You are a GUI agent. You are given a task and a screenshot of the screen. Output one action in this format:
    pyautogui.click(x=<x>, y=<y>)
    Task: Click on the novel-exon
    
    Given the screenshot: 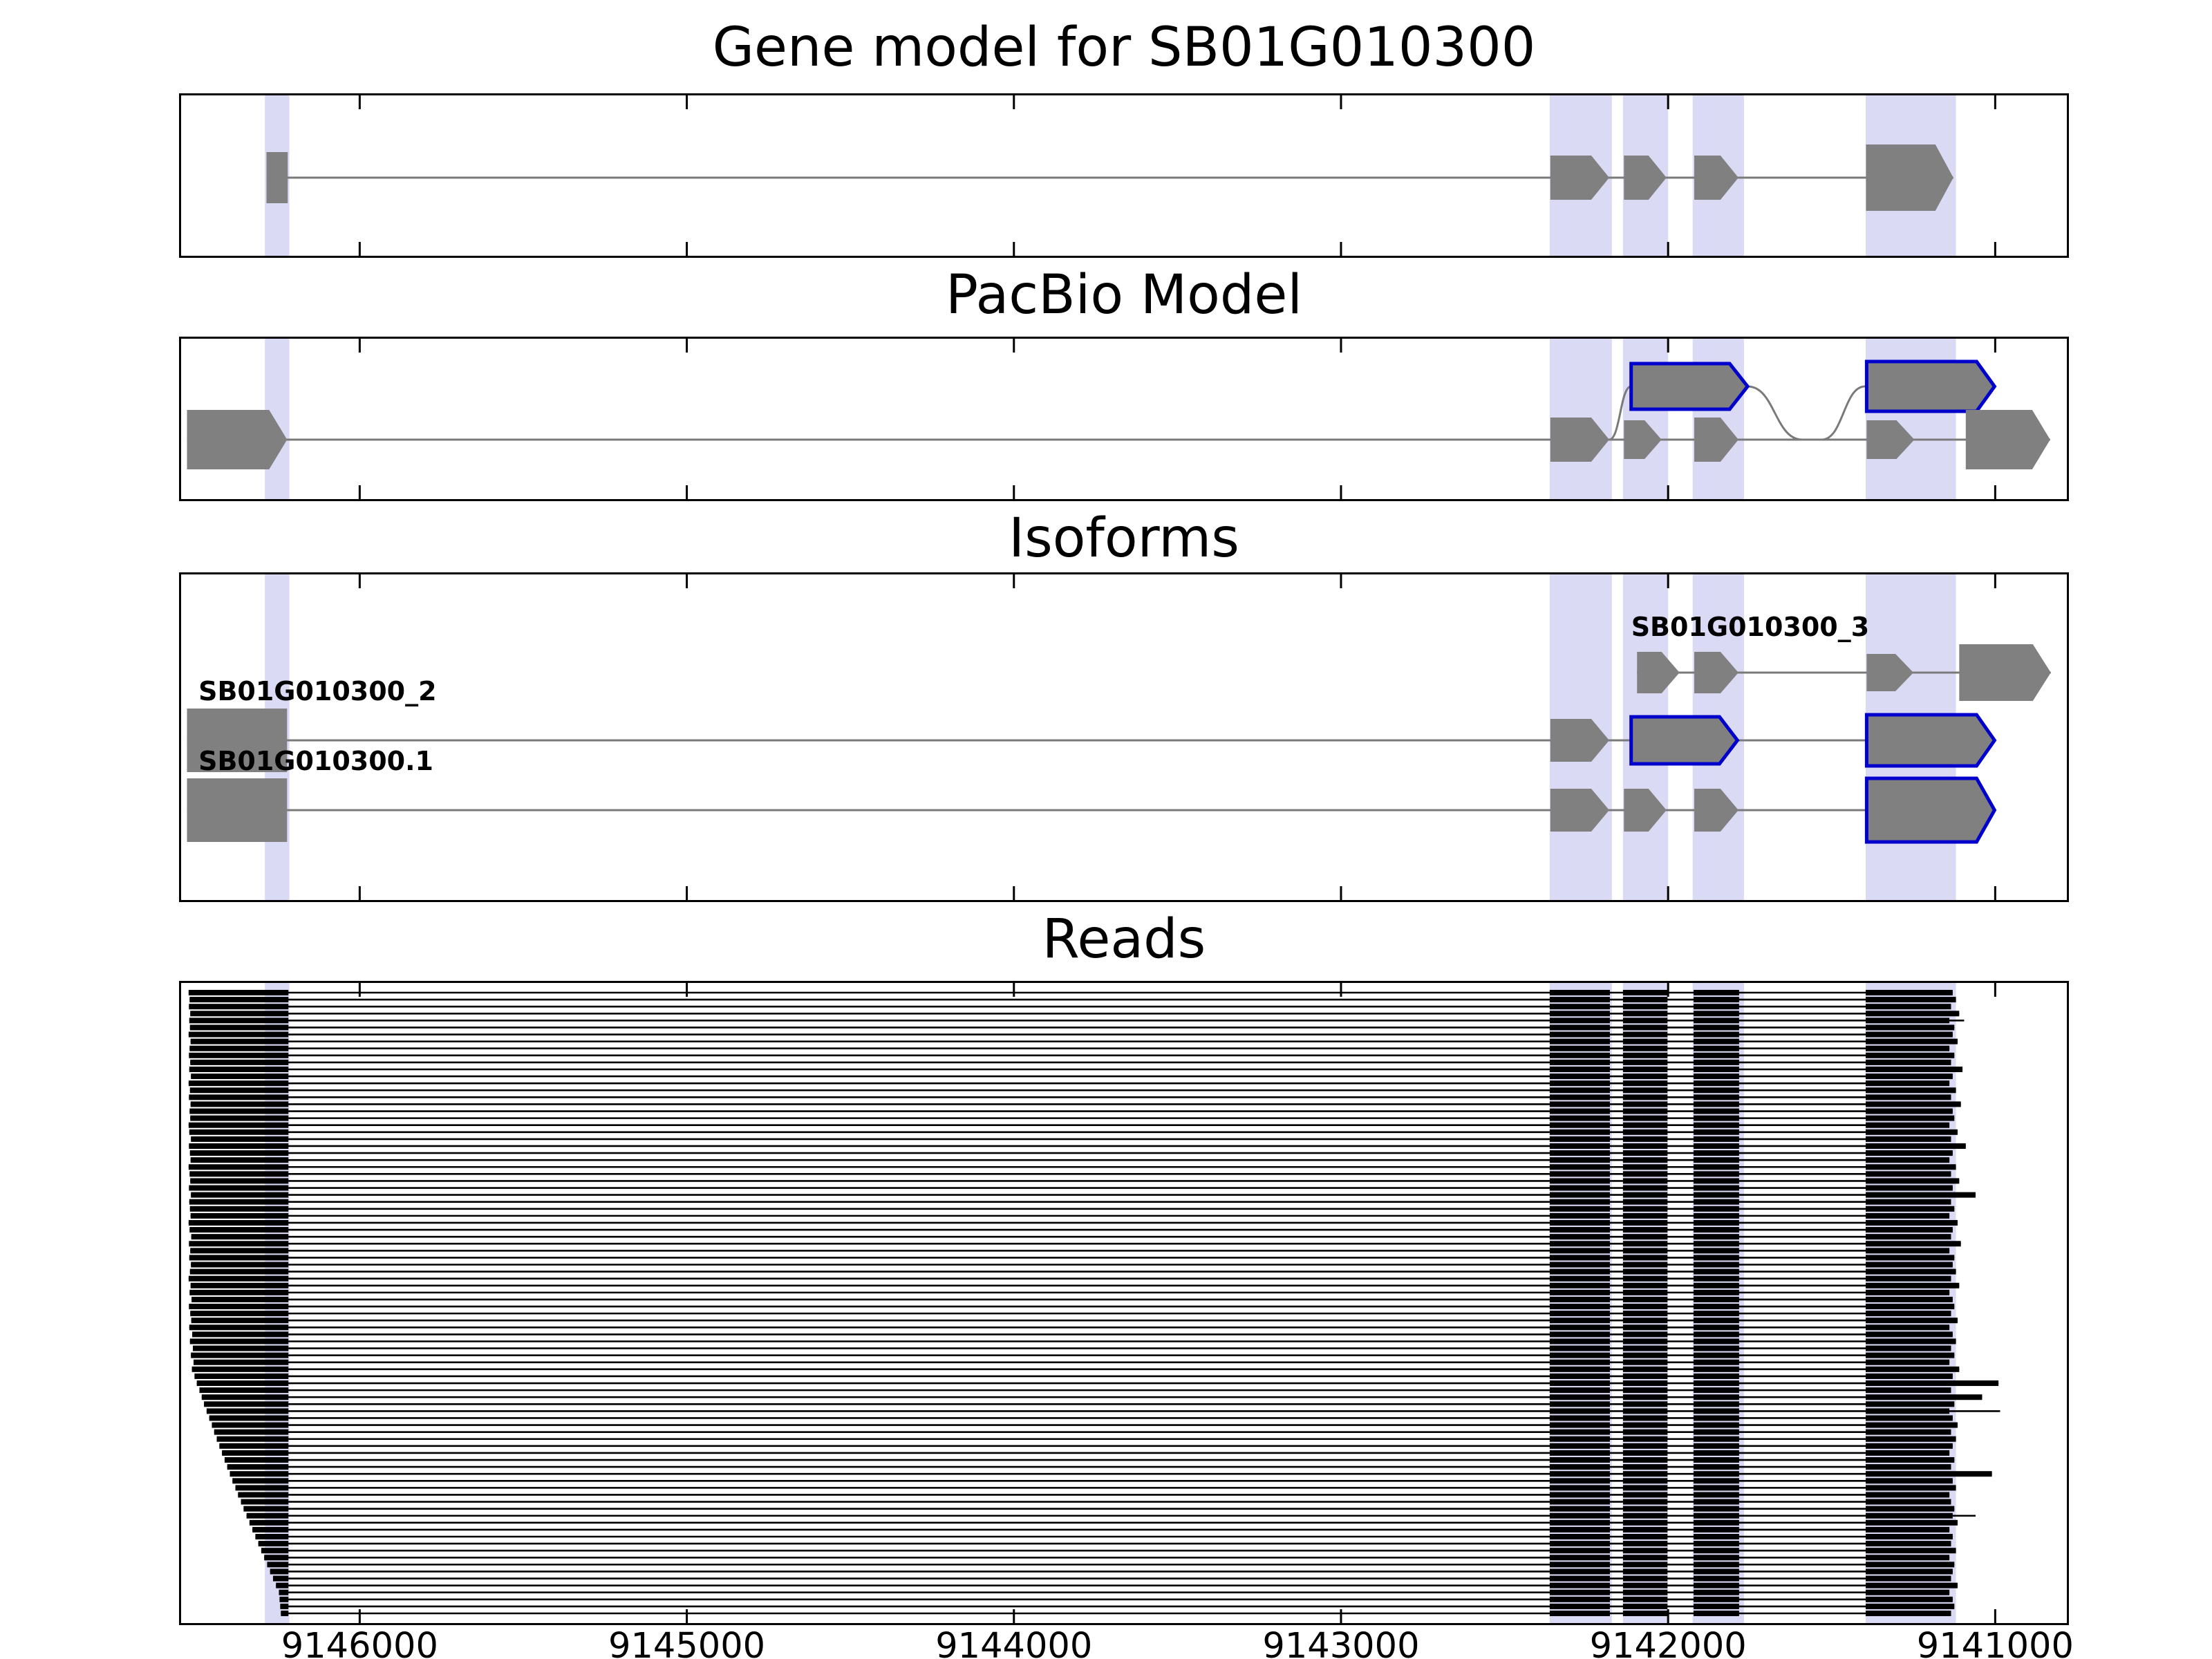 What is the action you would take?
    pyautogui.click(x=1930, y=386)
    